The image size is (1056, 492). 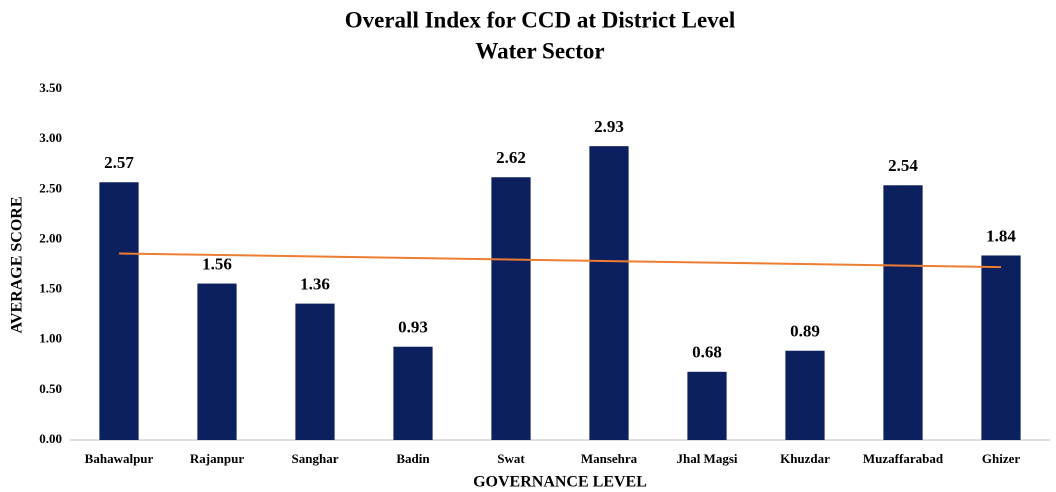 What do you see at coordinates (609, 458) in the screenshot?
I see `x-tick-label: Mansehra` at bounding box center [609, 458].